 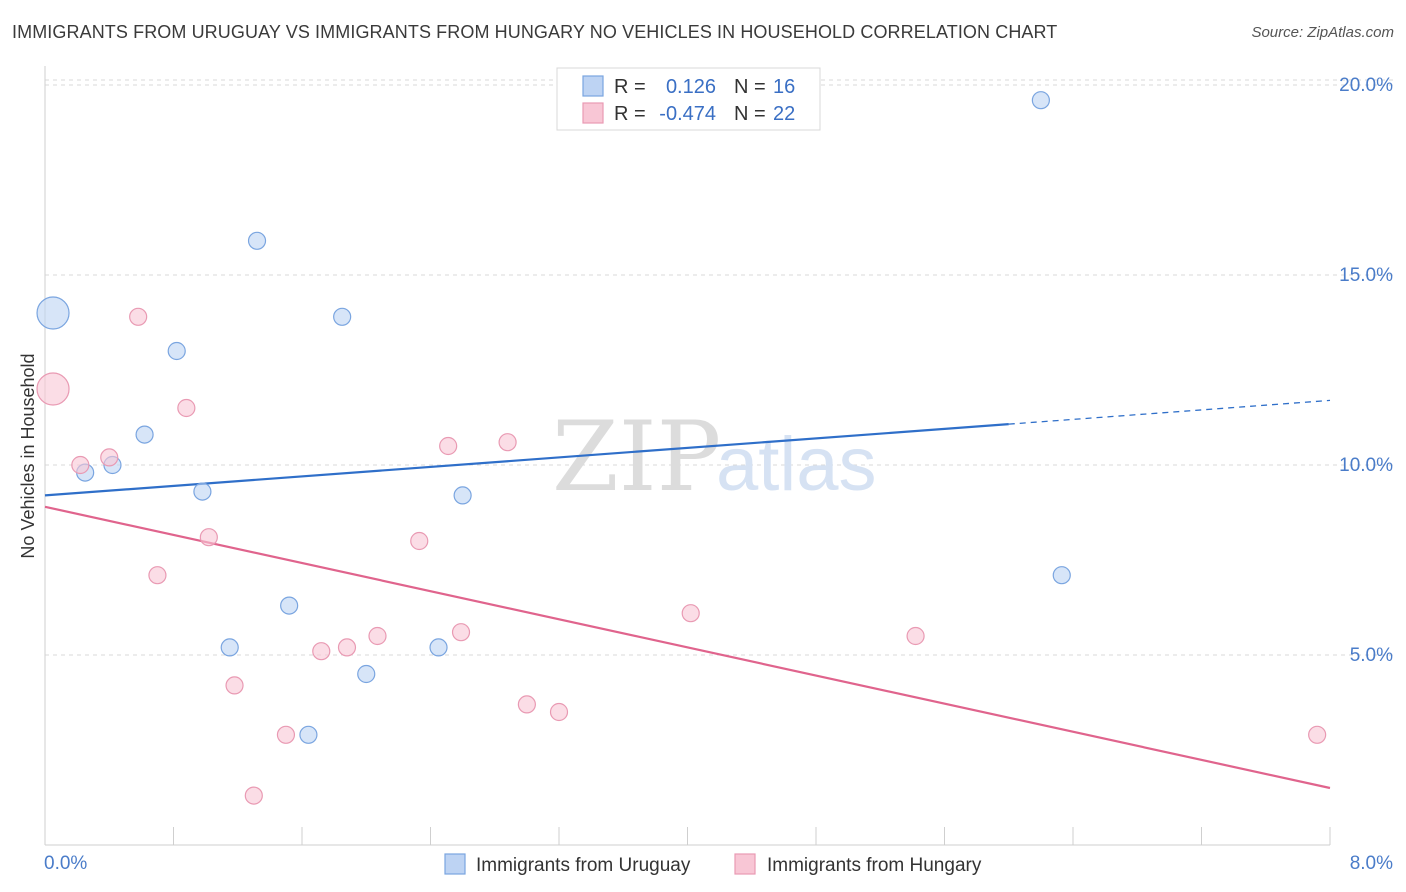 What do you see at coordinates (750, 114) in the screenshot?
I see `stats-n-label-hungary: N =` at bounding box center [750, 114].